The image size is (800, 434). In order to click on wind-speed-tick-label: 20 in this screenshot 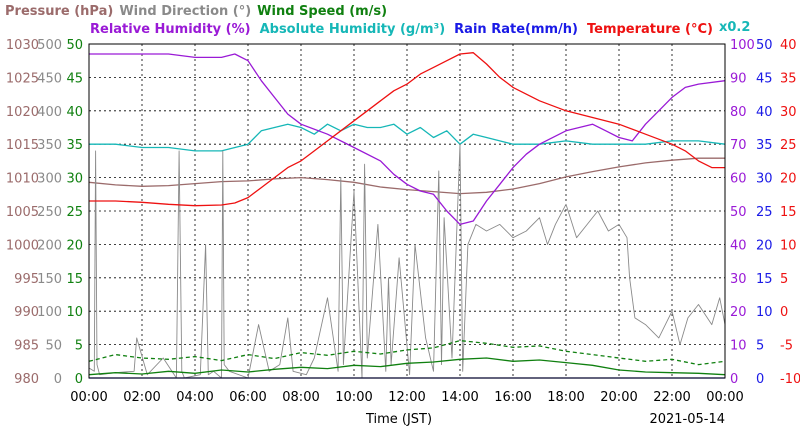, I will do `click(74, 245)`.